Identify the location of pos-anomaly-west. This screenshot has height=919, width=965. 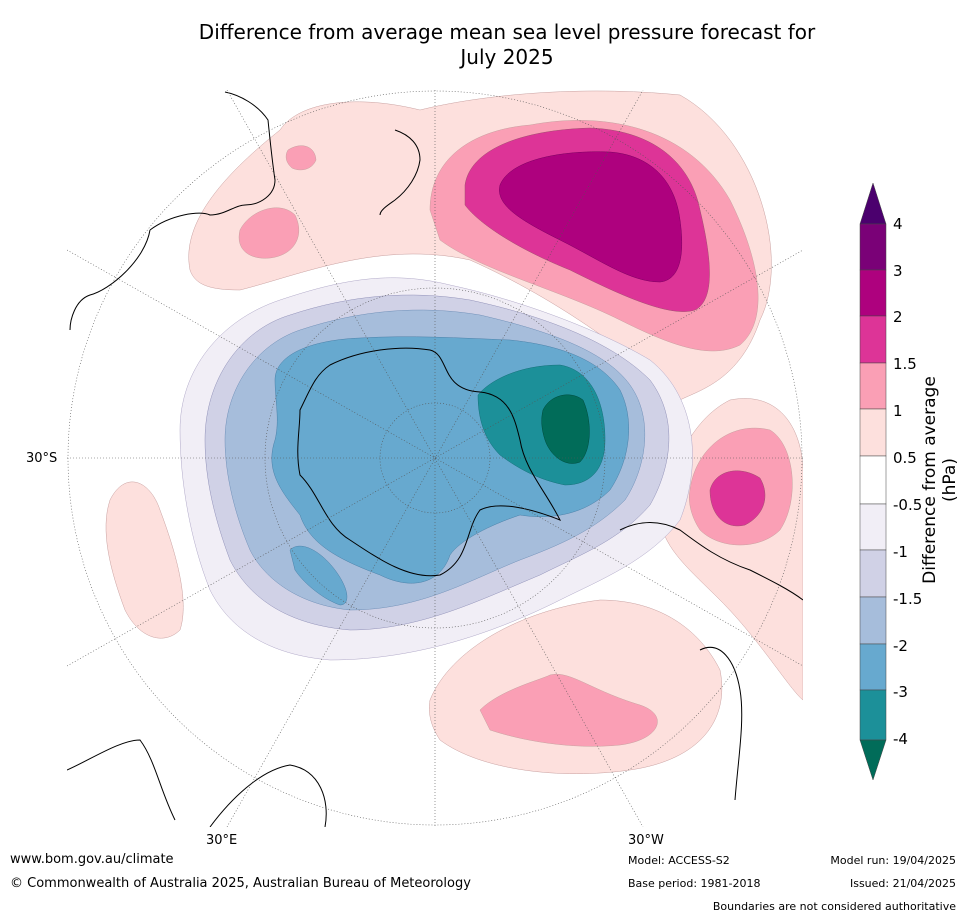
(144, 560).